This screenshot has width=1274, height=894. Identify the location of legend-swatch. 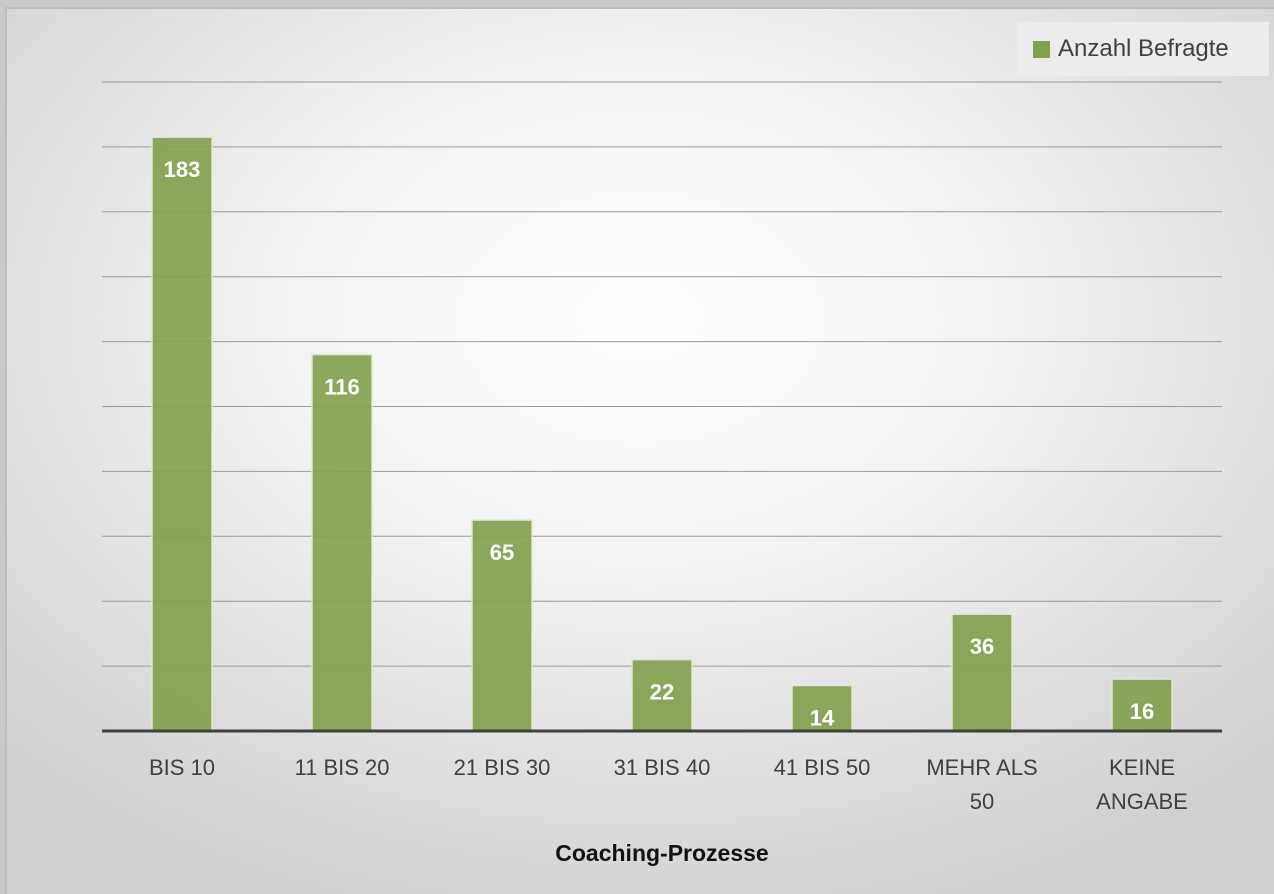
(1041, 49).